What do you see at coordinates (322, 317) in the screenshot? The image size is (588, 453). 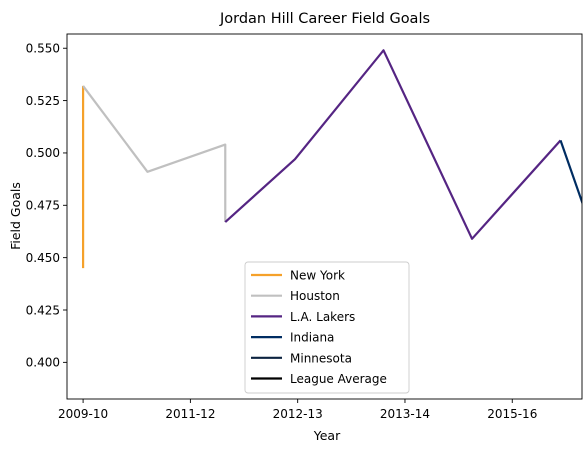 I see `legend-label-2: L.A. Lakers` at bounding box center [322, 317].